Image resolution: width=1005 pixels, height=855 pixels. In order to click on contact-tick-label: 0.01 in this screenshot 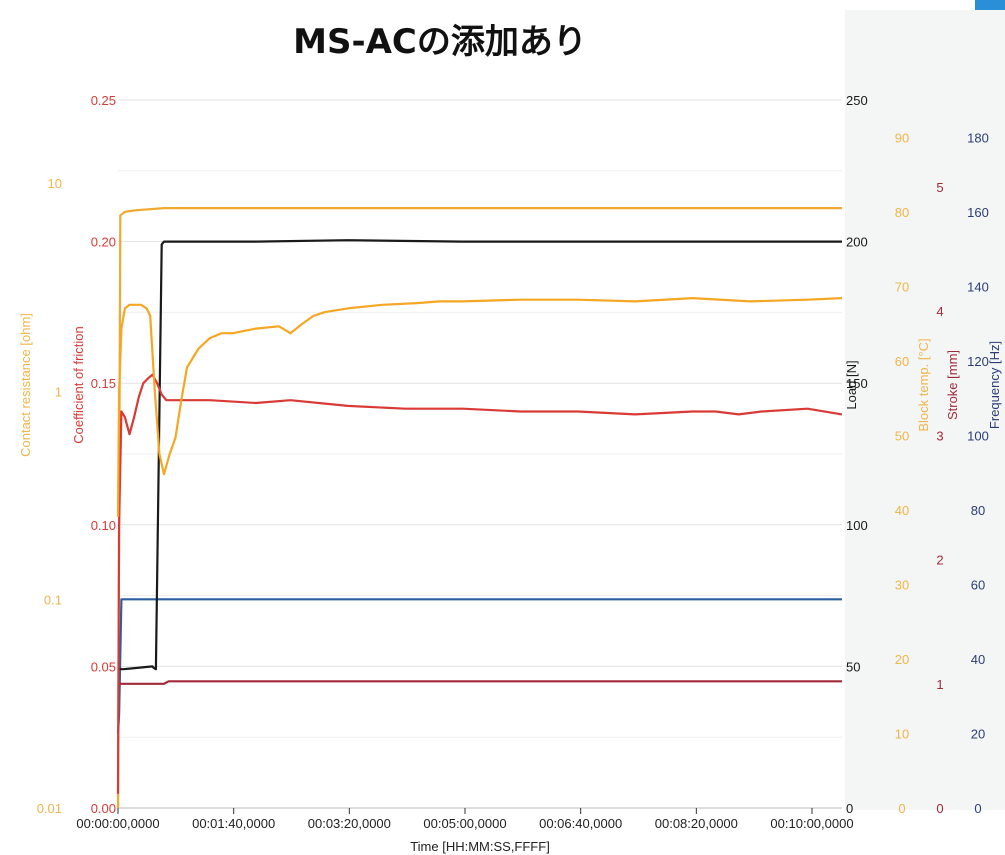, I will do `click(49, 808)`.